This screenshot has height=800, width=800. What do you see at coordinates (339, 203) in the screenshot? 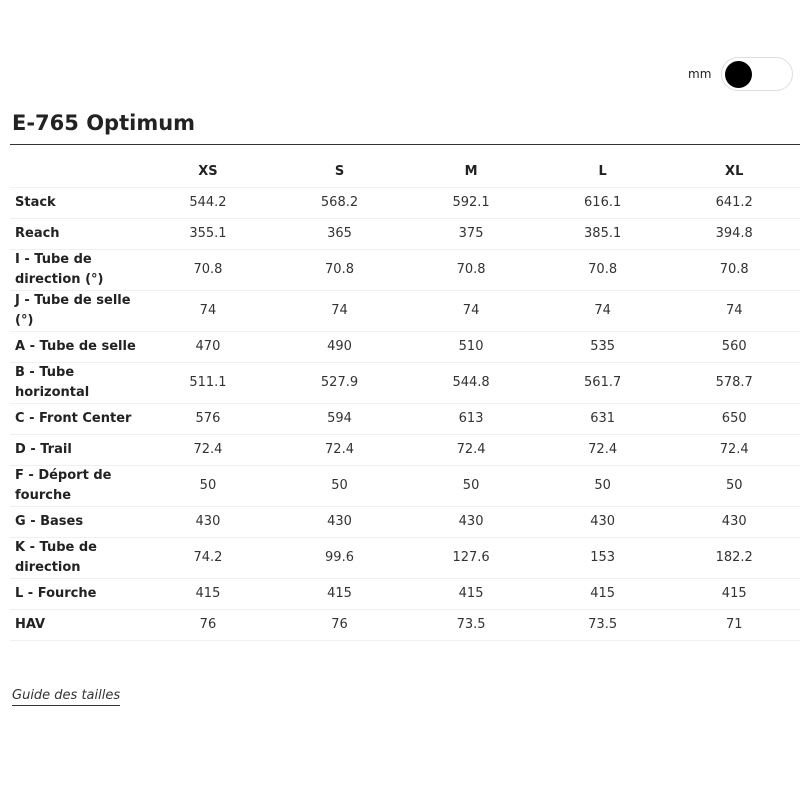
I see `cell-value: 568.2` at bounding box center [339, 203].